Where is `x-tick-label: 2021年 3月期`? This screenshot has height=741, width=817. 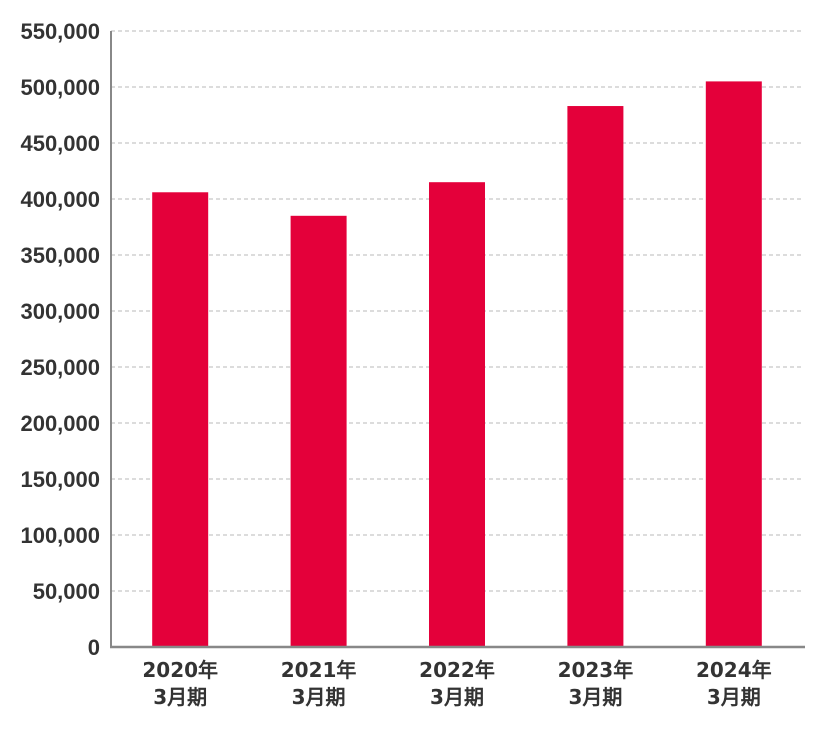
x-tick-label: 2021年 3月期 is located at coordinates (319, 683).